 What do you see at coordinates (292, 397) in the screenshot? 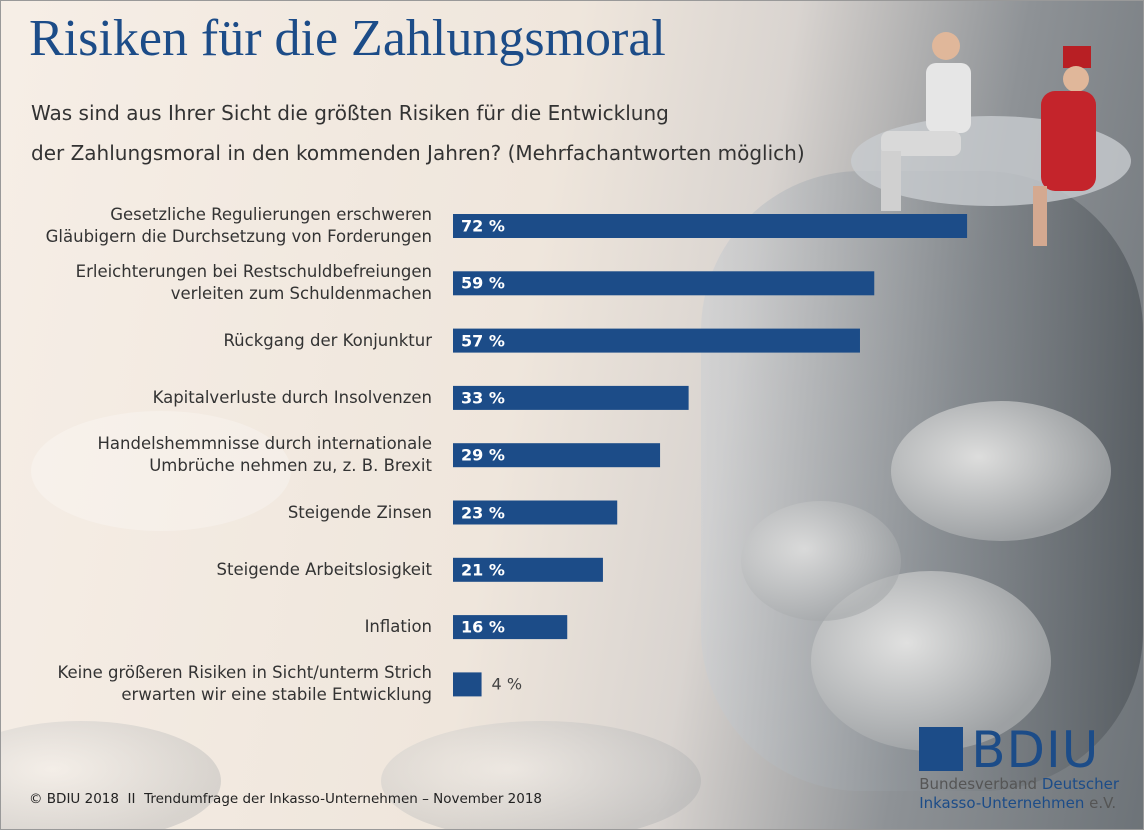
I see `category-label: Kapitalverluste durch Insolvenzen` at bounding box center [292, 397].